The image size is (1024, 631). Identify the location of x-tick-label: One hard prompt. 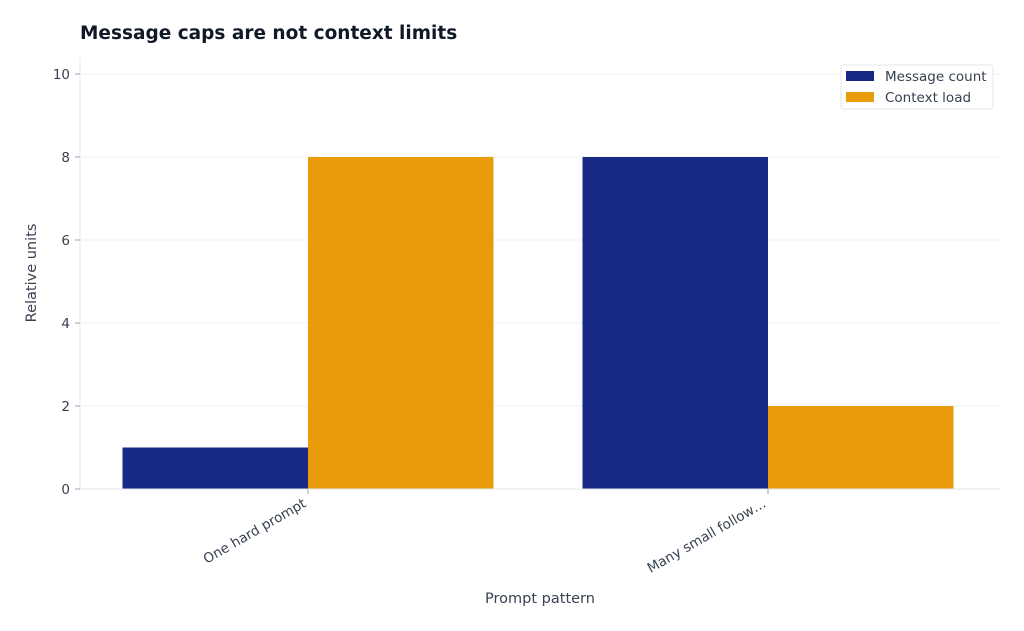
(255, 532).